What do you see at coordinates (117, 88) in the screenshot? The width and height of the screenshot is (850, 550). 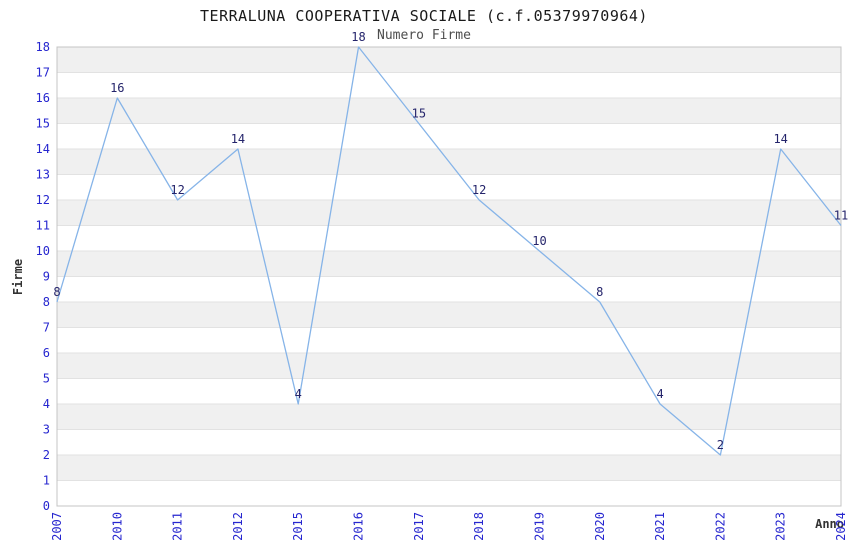 I see `point-label: 16` at bounding box center [117, 88].